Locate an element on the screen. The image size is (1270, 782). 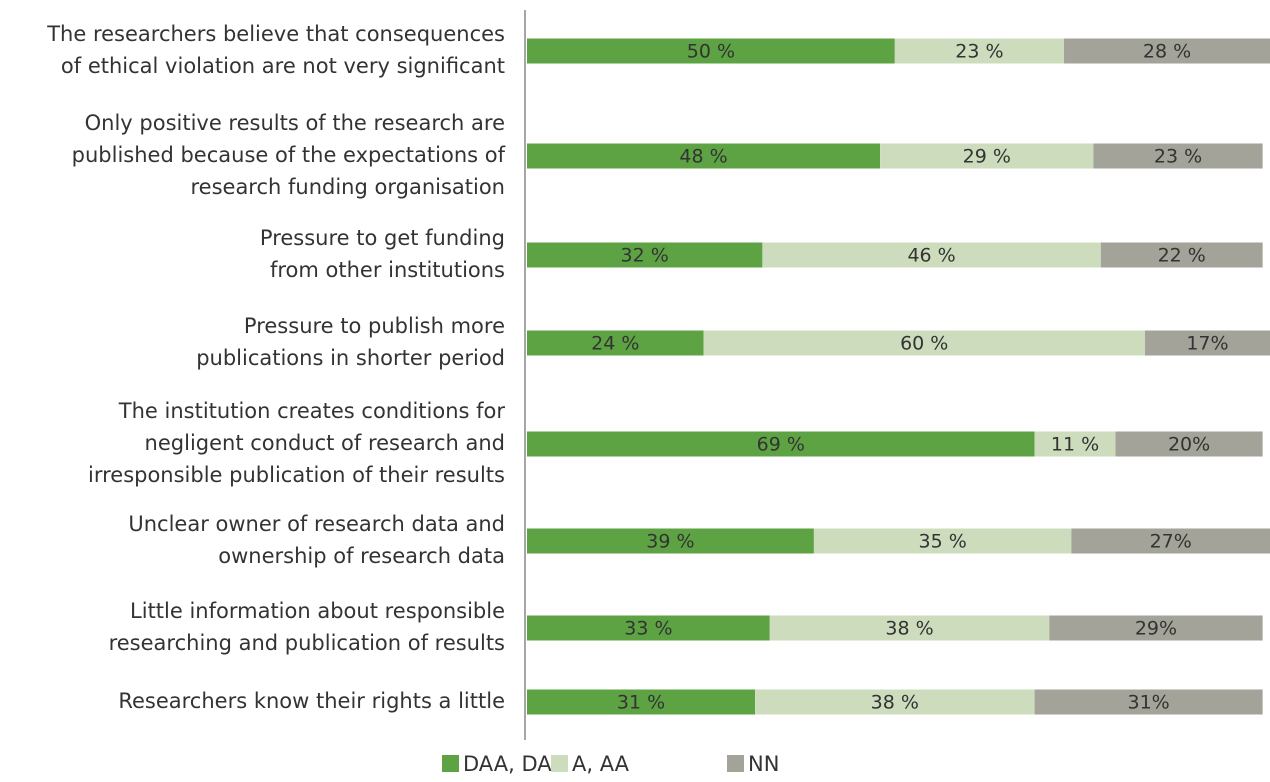
data-label: 31 % is located at coordinates (641, 703).